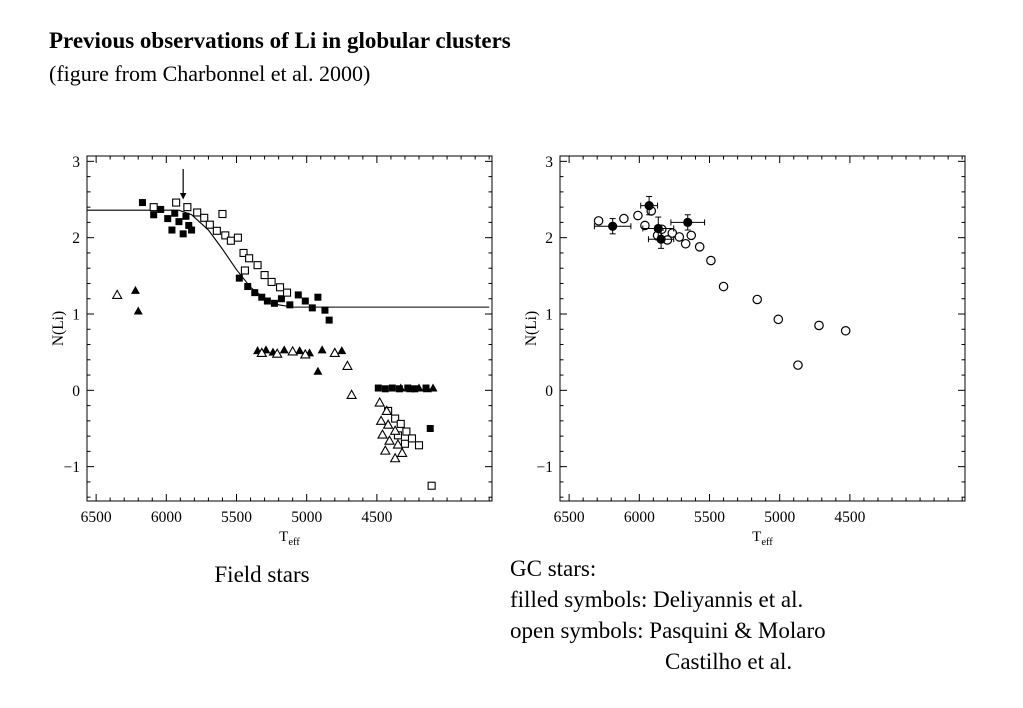 This screenshot has width=1023, height=708. I want to click on slide-subtitle: (figure from Charbonnel et al. 2000), so click(210, 73).